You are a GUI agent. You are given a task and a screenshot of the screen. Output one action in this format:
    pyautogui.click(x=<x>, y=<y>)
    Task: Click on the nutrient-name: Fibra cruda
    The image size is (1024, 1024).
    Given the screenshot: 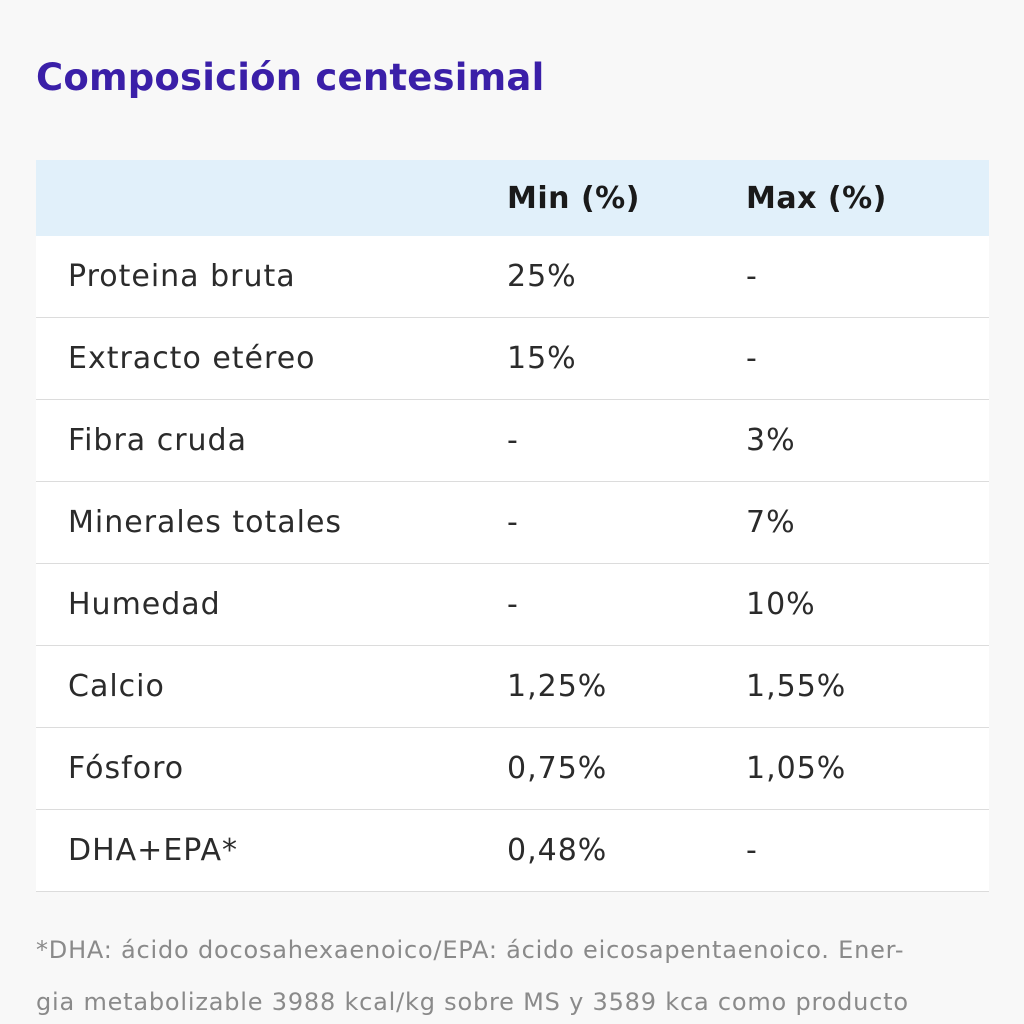 What is the action you would take?
    pyautogui.click(x=157, y=440)
    